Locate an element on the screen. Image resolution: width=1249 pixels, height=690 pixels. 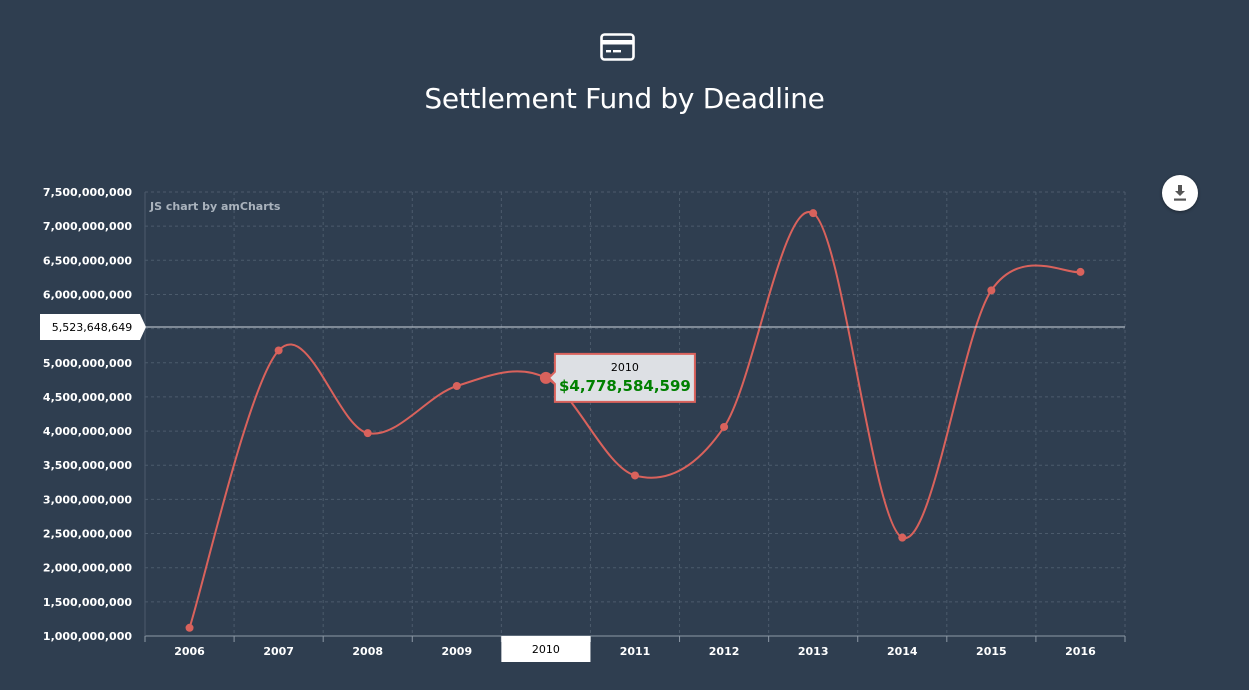
cursor-value-balloon is located at coordinates (93, 327).